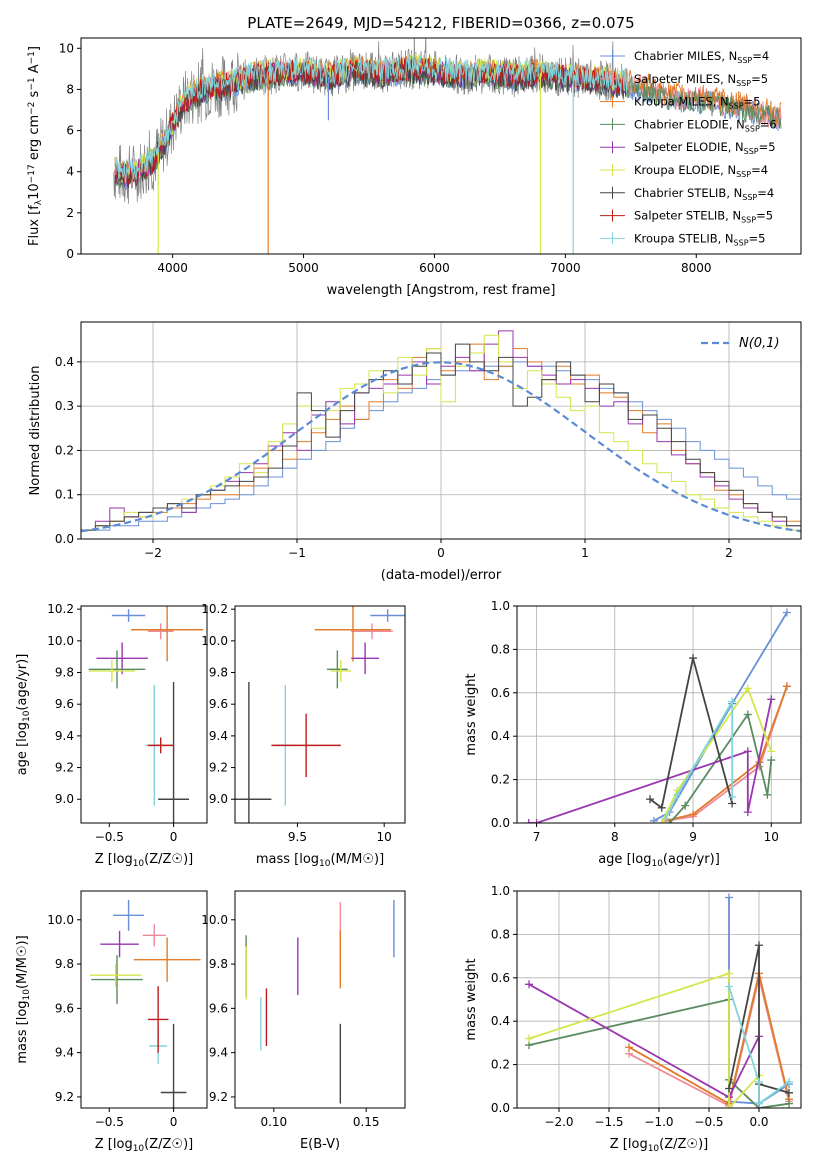 The height and width of the screenshot is (1170, 819). Describe the element at coordinates (32, 108) in the screenshot. I see `y-axis-label-part: −2` at that location.